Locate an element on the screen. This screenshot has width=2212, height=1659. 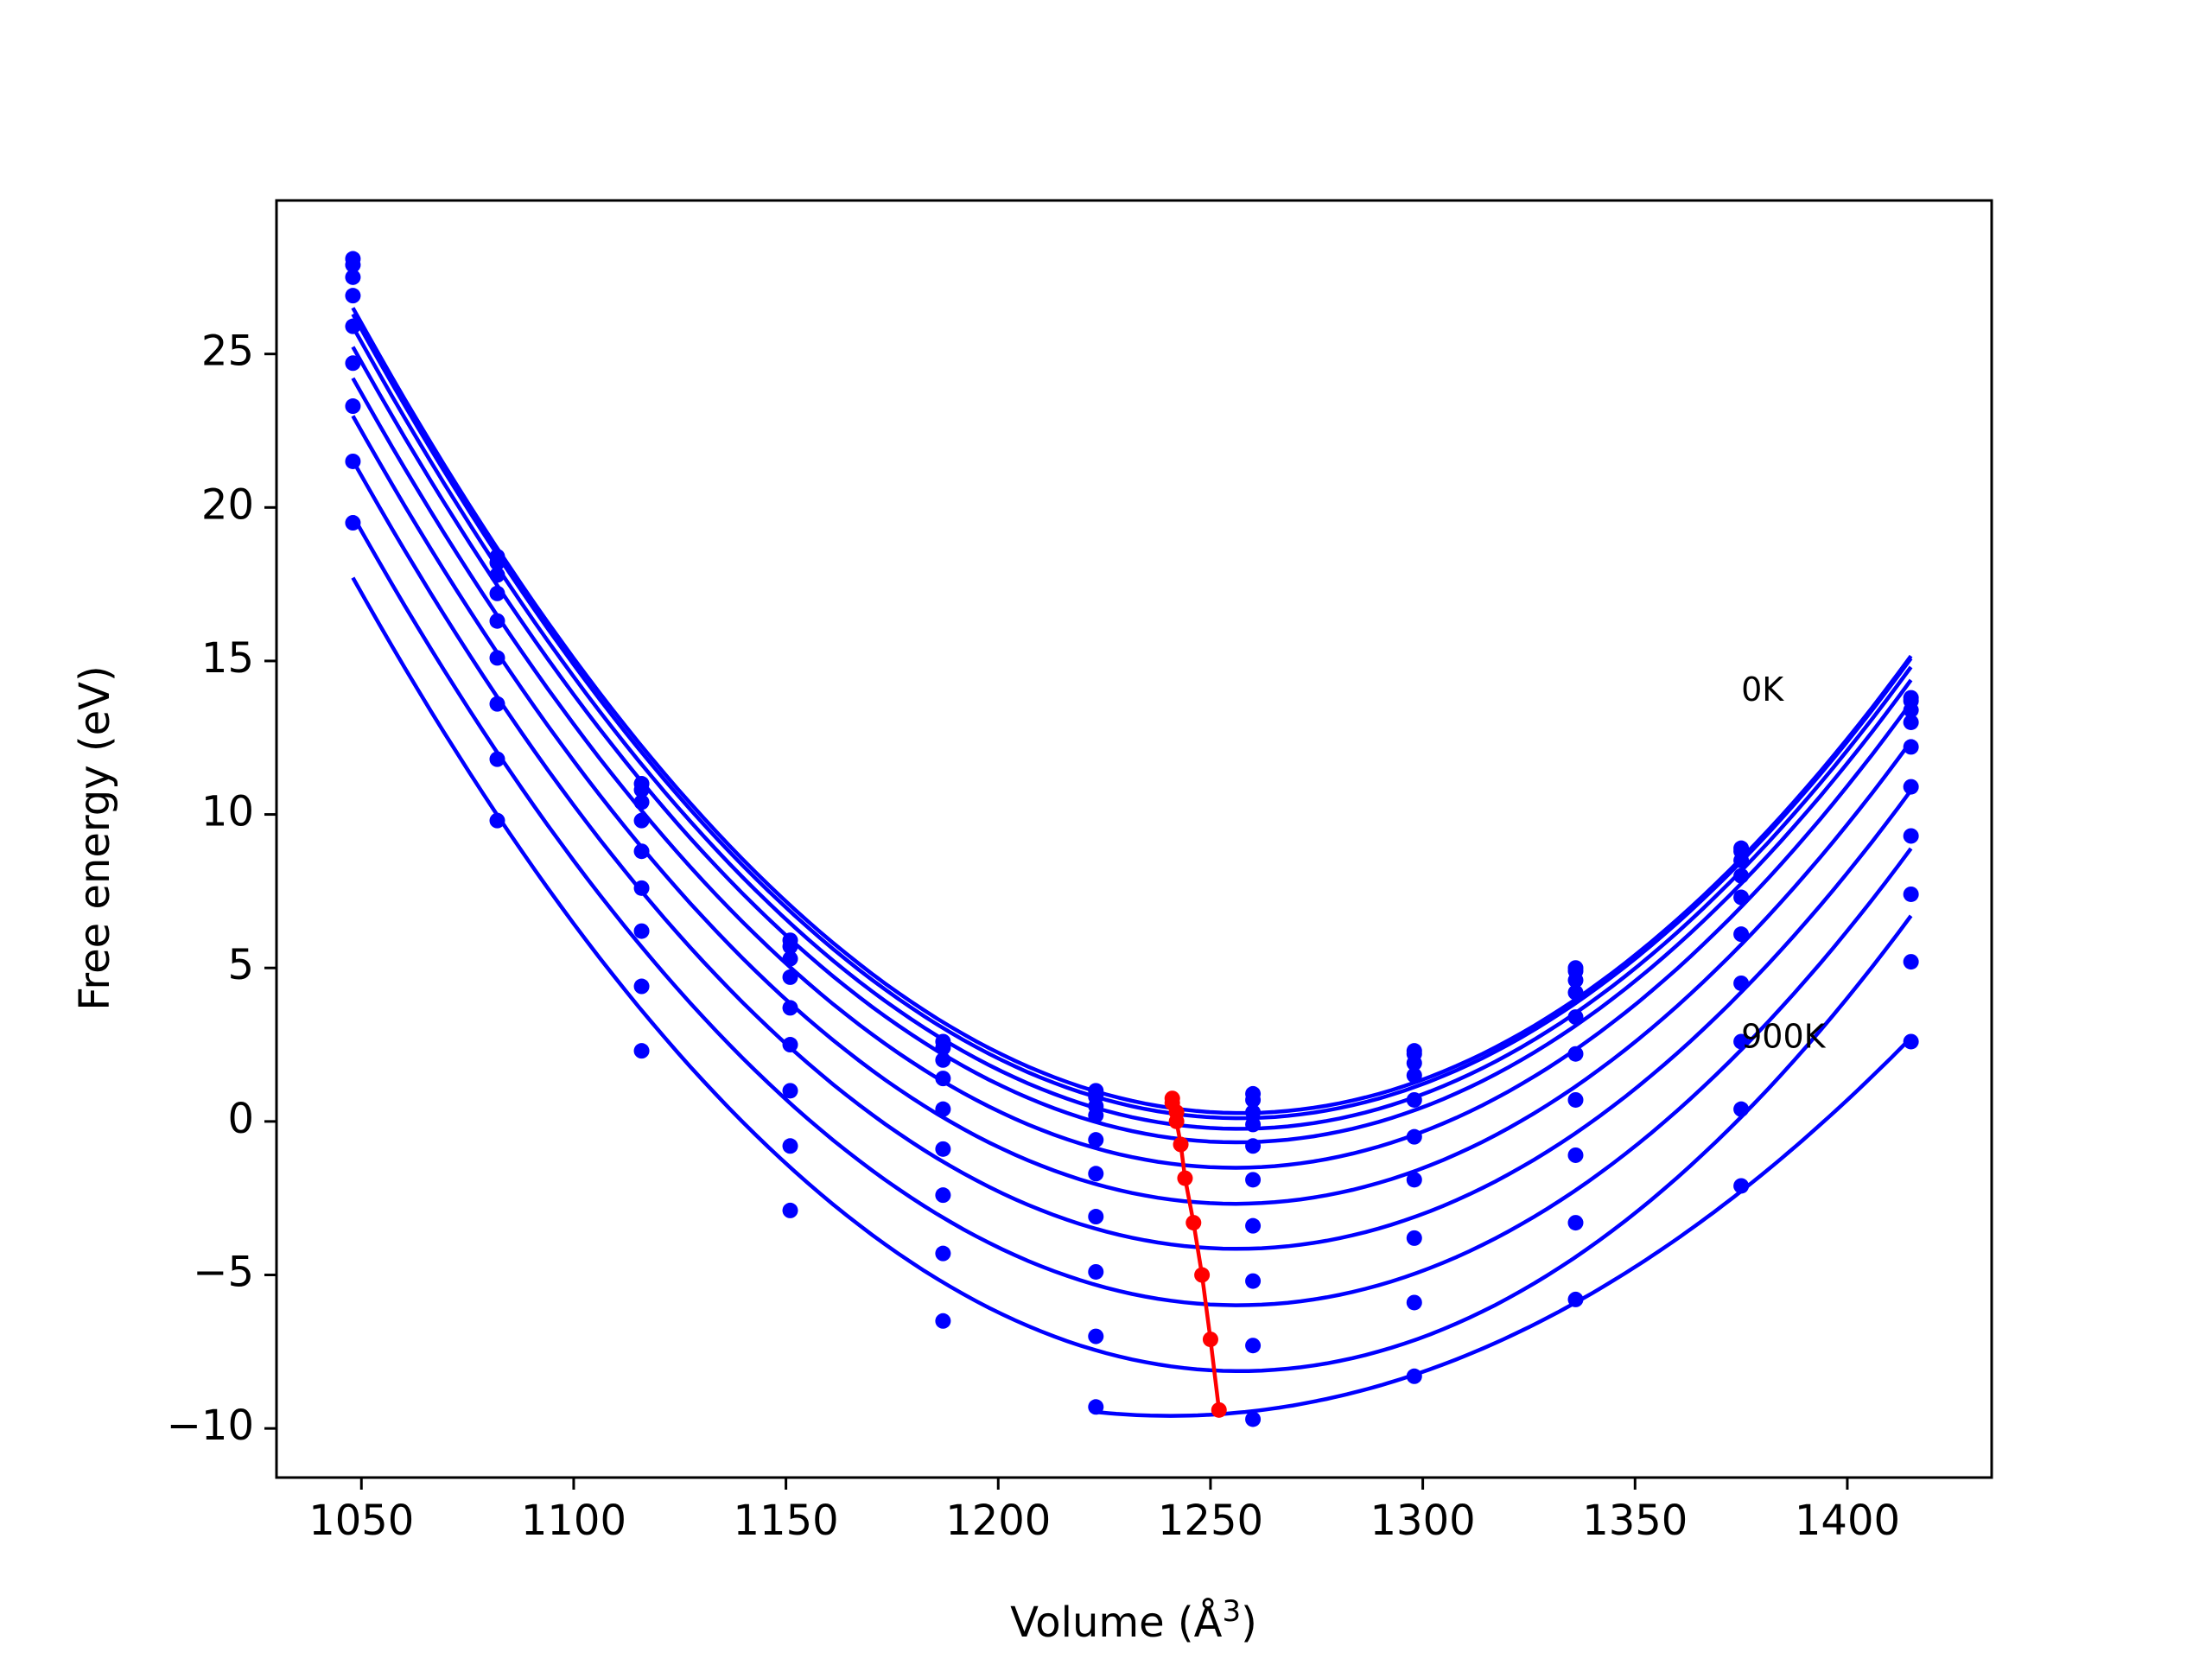
annotation-1: 900K is located at coordinates (1784, 1036).